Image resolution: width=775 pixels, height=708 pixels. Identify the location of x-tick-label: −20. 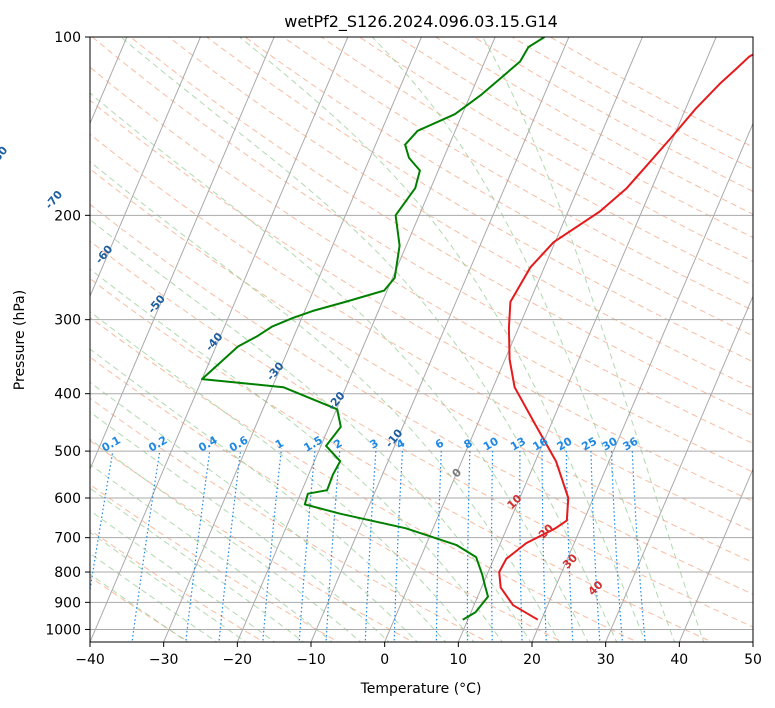
(238, 660).